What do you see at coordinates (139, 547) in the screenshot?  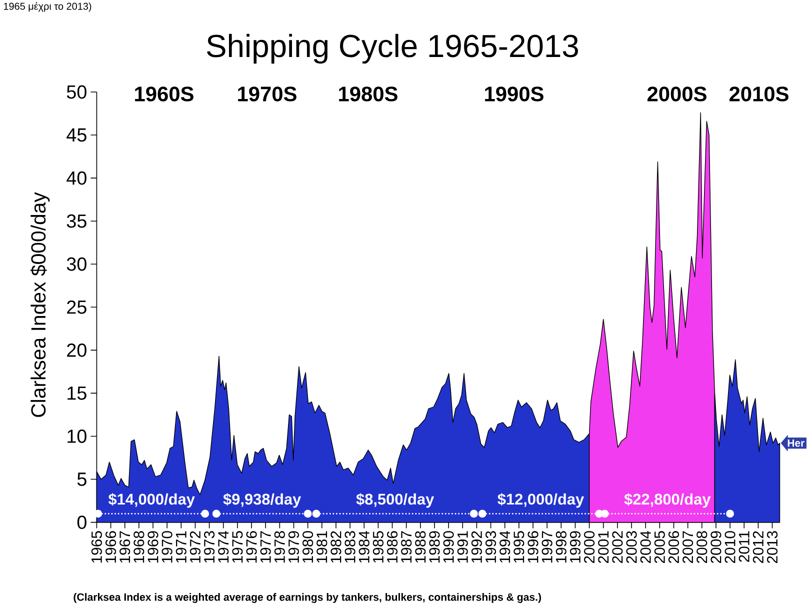 I see `x-tick-label: 1968` at bounding box center [139, 547].